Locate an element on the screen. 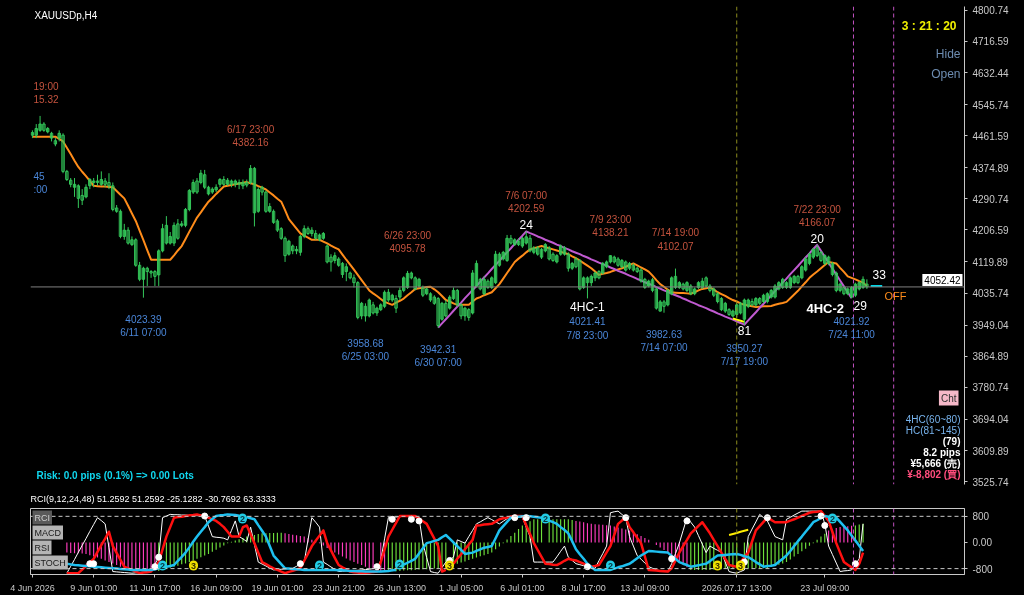  x-tick-label: 2026.07.17 13:00 is located at coordinates (736, 587).